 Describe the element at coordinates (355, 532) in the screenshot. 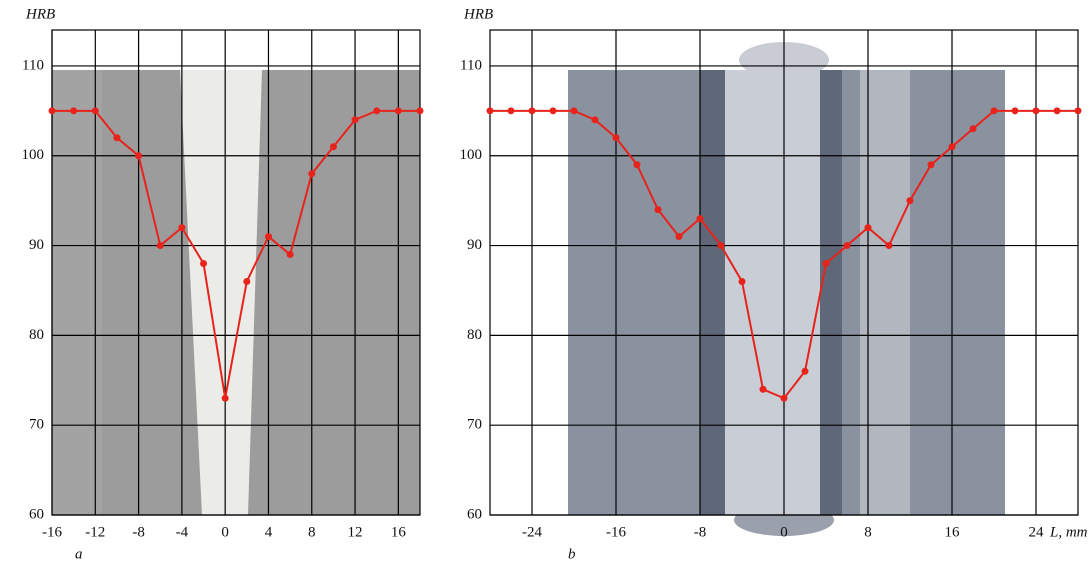

I see `x-tick-label: 12` at that location.